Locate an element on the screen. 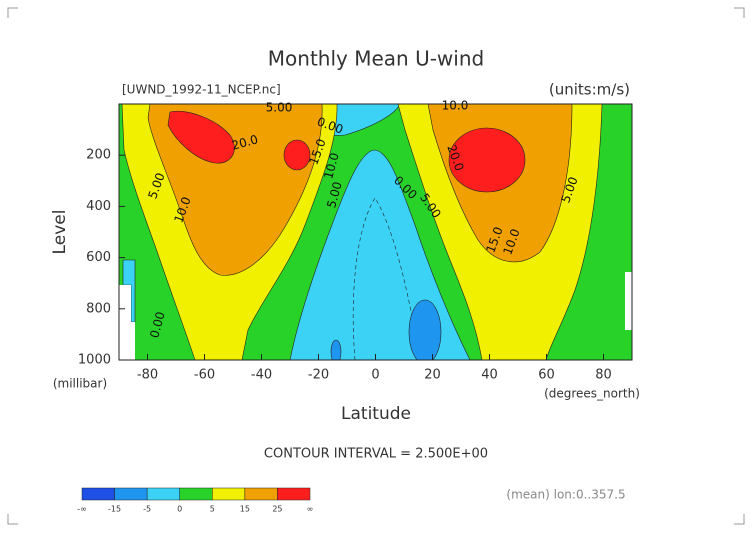 This screenshot has height=536, width=752. footnote: (mean) lon:0..357.5 is located at coordinates (565, 495).